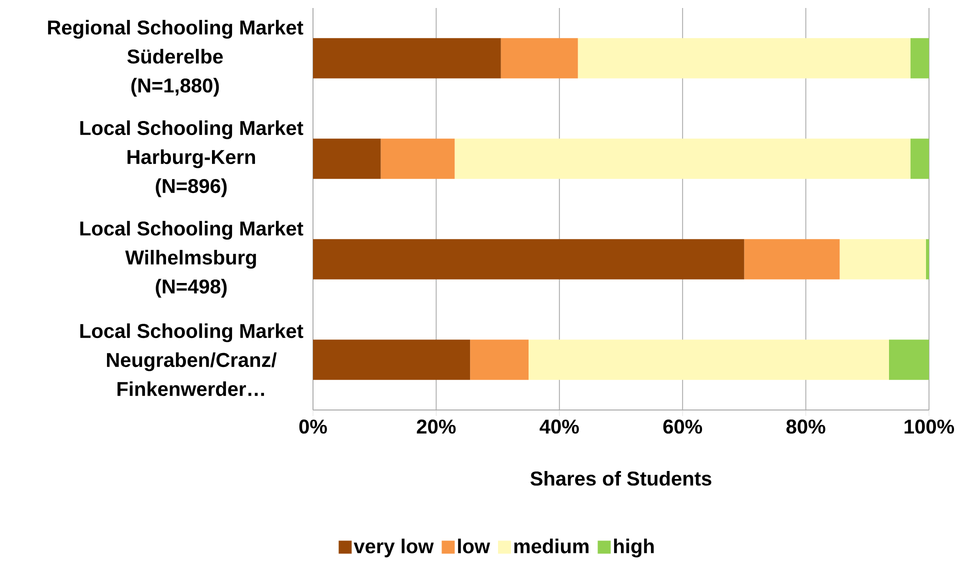 The width and height of the screenshot is (962, 562). I want to click on x-tick-label: 40%, so click(559, 427).